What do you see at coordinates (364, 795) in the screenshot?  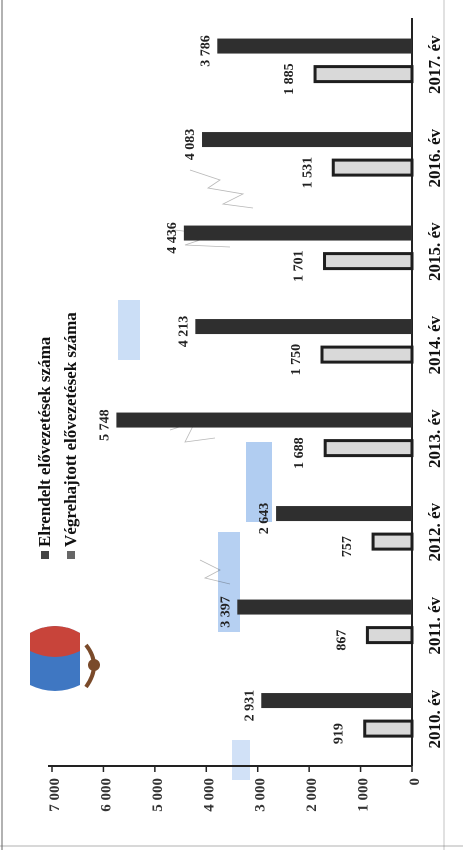 I see `value-axis-tick-label: 1 000` at bounding box center [364, 795].